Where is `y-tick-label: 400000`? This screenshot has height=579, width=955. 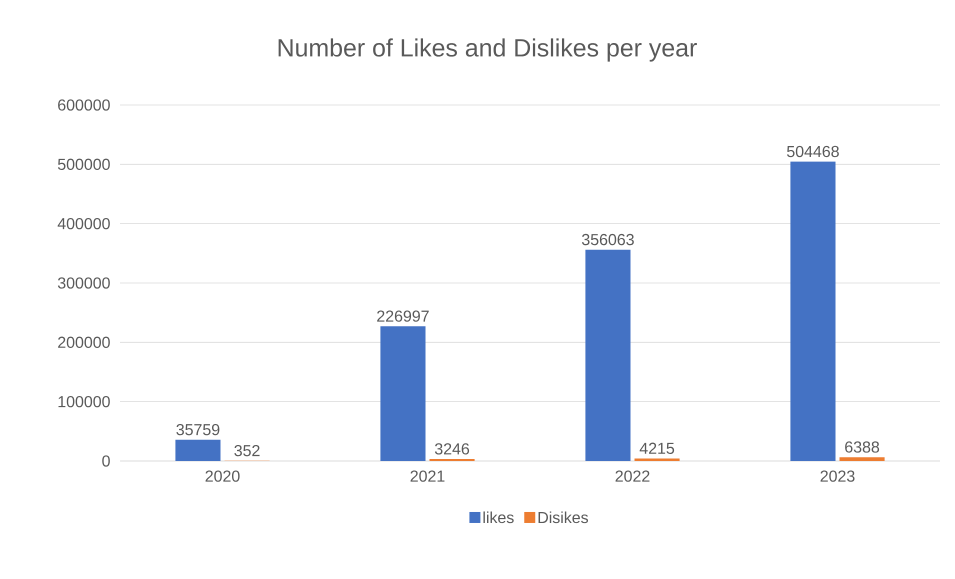
y-tick-label: 400000 is located at coordinates (84, 224).